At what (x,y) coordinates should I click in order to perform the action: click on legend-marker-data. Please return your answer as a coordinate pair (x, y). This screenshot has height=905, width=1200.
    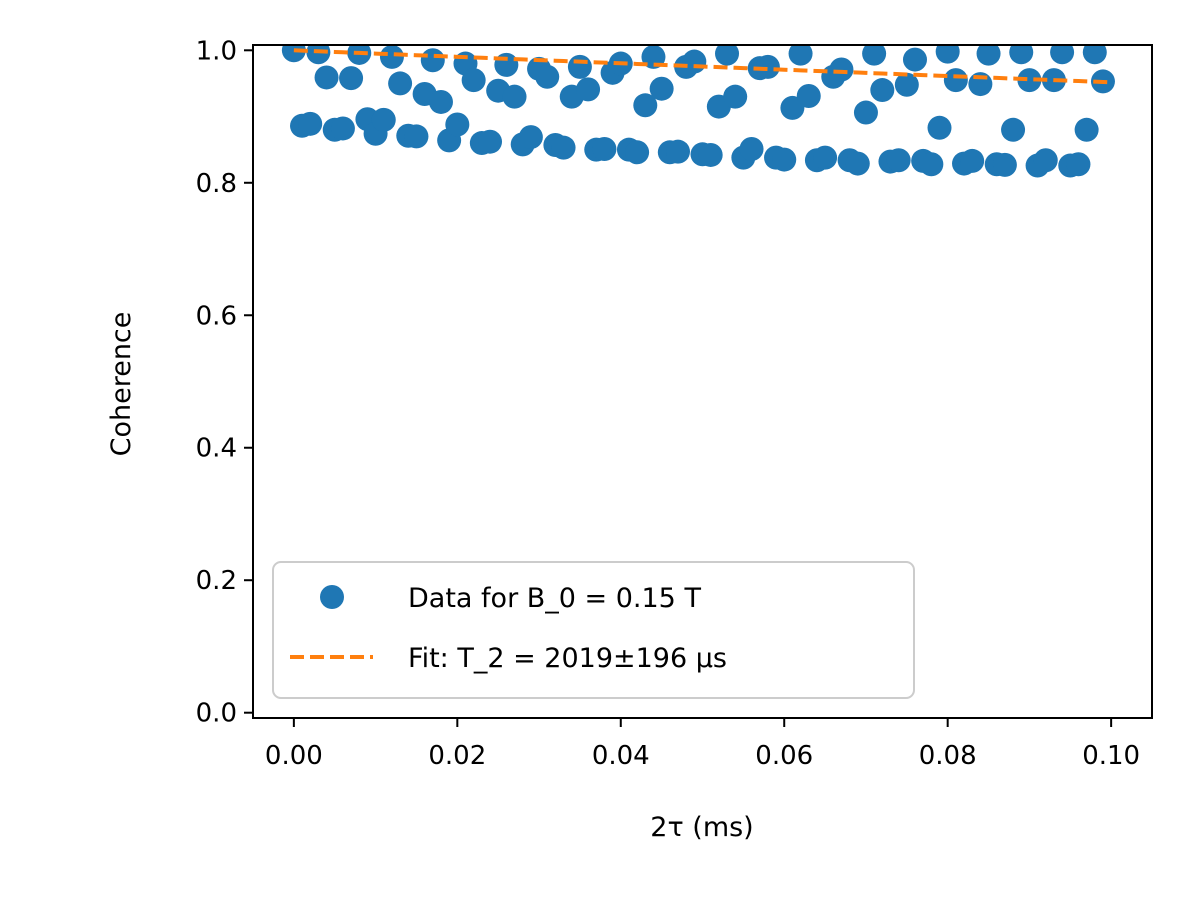
    Looking at the image, I should click on (332, 597).